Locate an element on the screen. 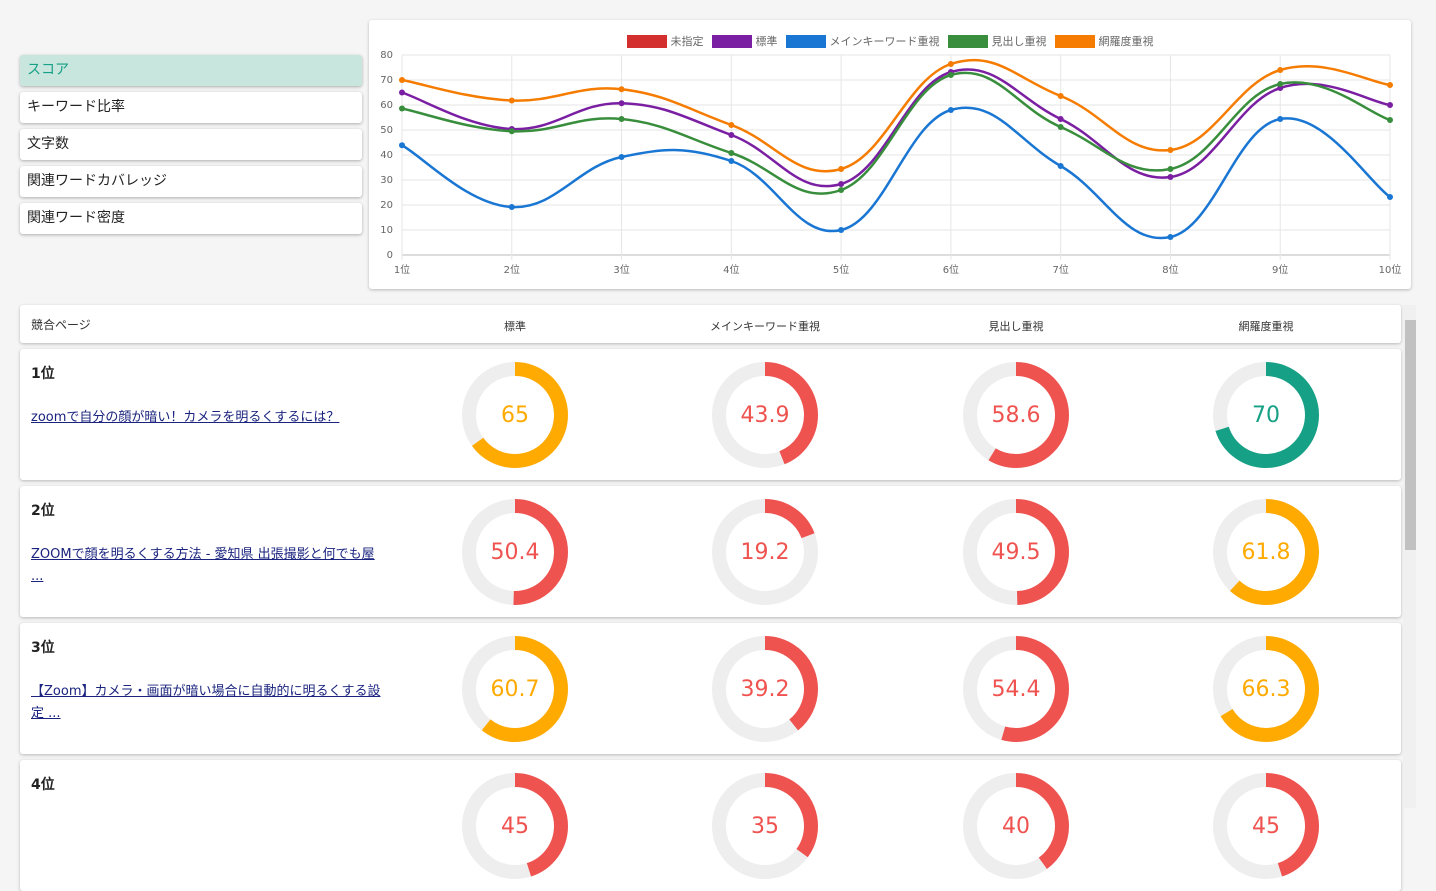 The width and height of the screenshot is (1436, 891). y-tick-label: 20 is located at coordinates (386, 205).